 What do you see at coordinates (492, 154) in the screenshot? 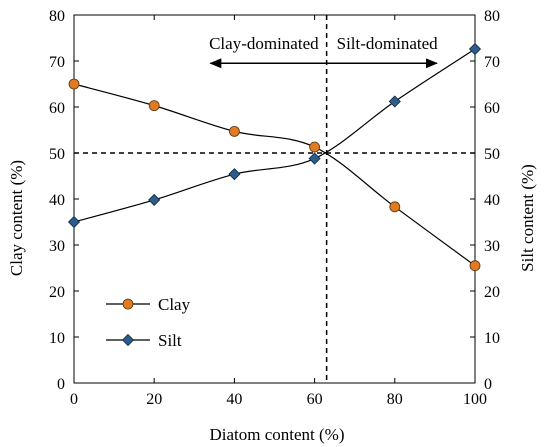
I see `y2-tick-label: 50` at bounding box center [492, 154].